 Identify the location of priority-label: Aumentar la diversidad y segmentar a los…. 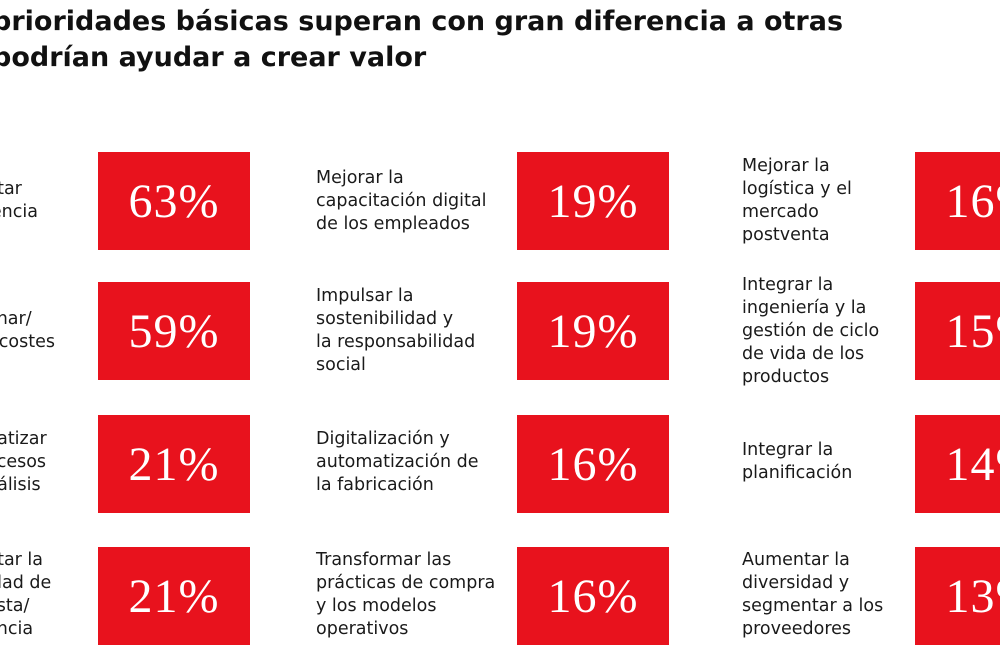
(813, 594).